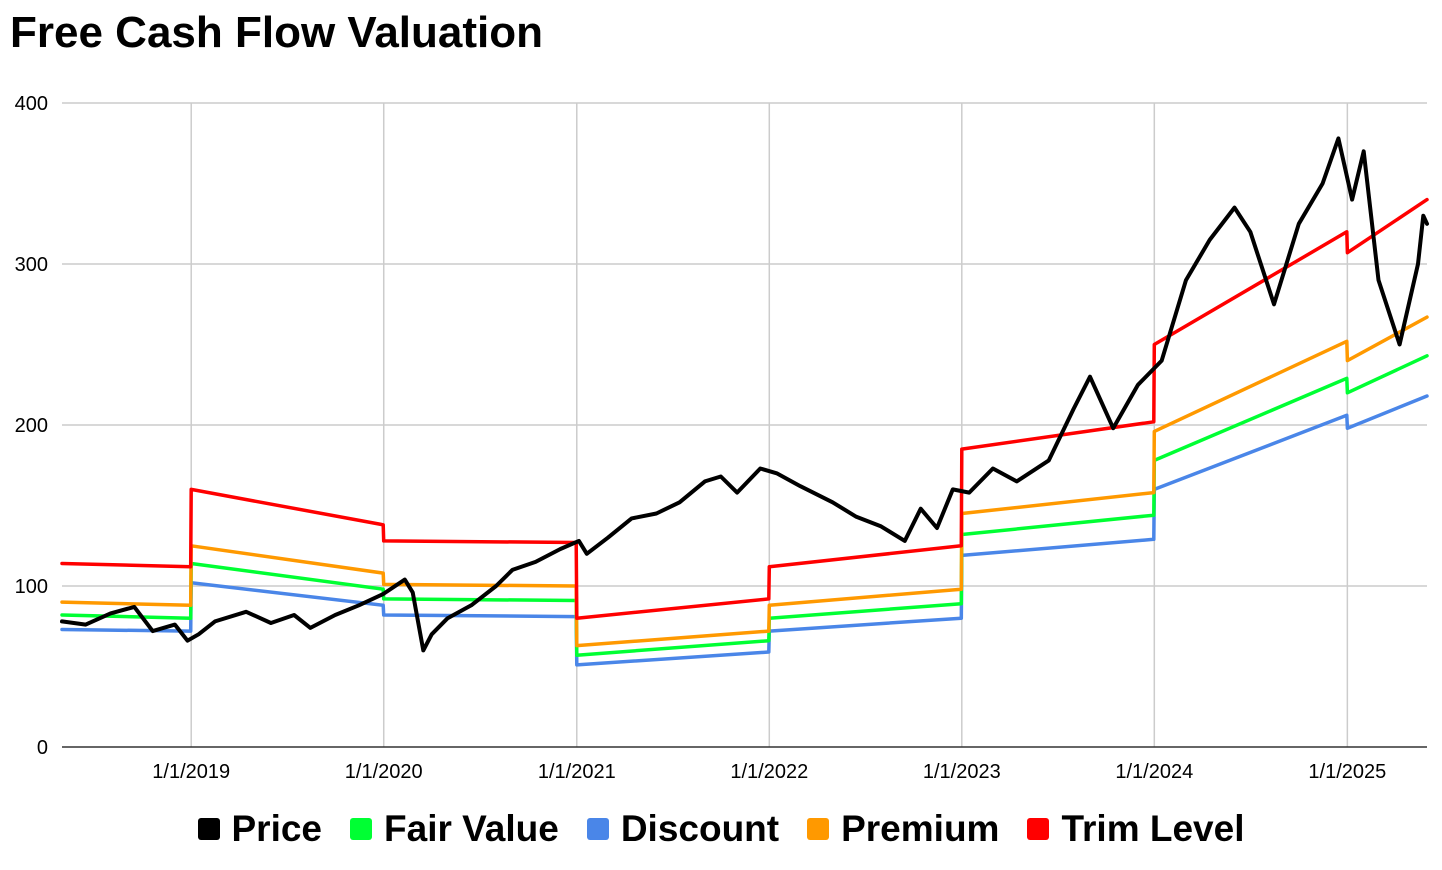  What do you see at coordinates (920, 828) in the screenshot?
I see `legend-label: Premium` at bounding box center [920, 828].